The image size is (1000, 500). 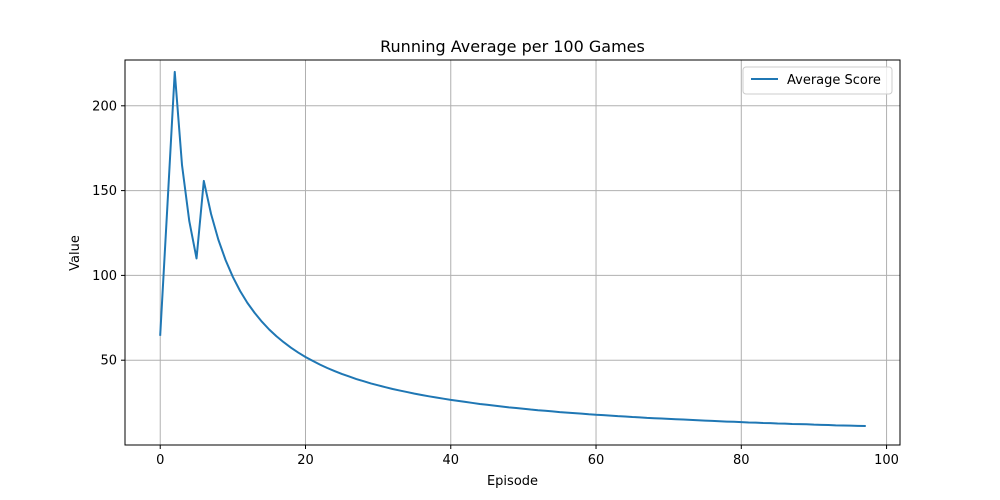 I want to click on chart-title: Running Average per 100 Games, so click(x=512, y=46).